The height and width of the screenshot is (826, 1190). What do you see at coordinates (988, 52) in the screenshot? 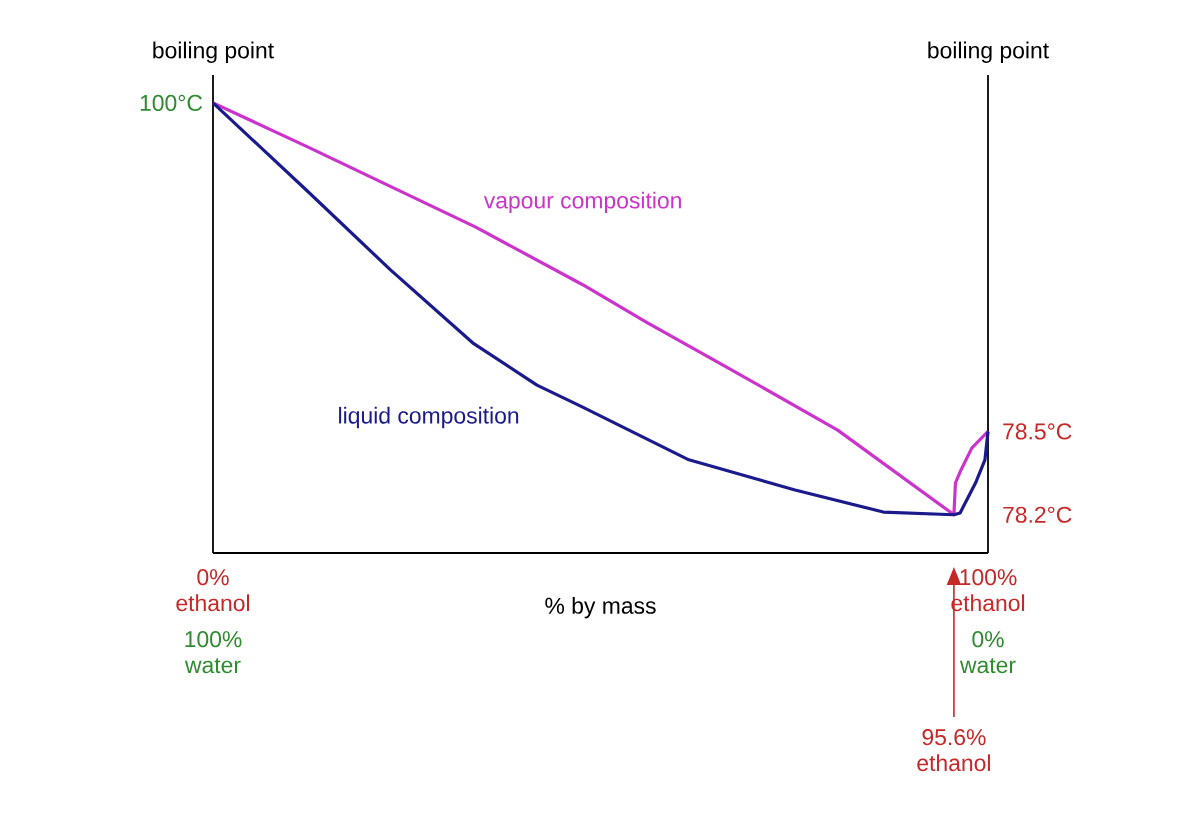
I see `y2-axis-title: boiling point` at bounding box center [988, 52].